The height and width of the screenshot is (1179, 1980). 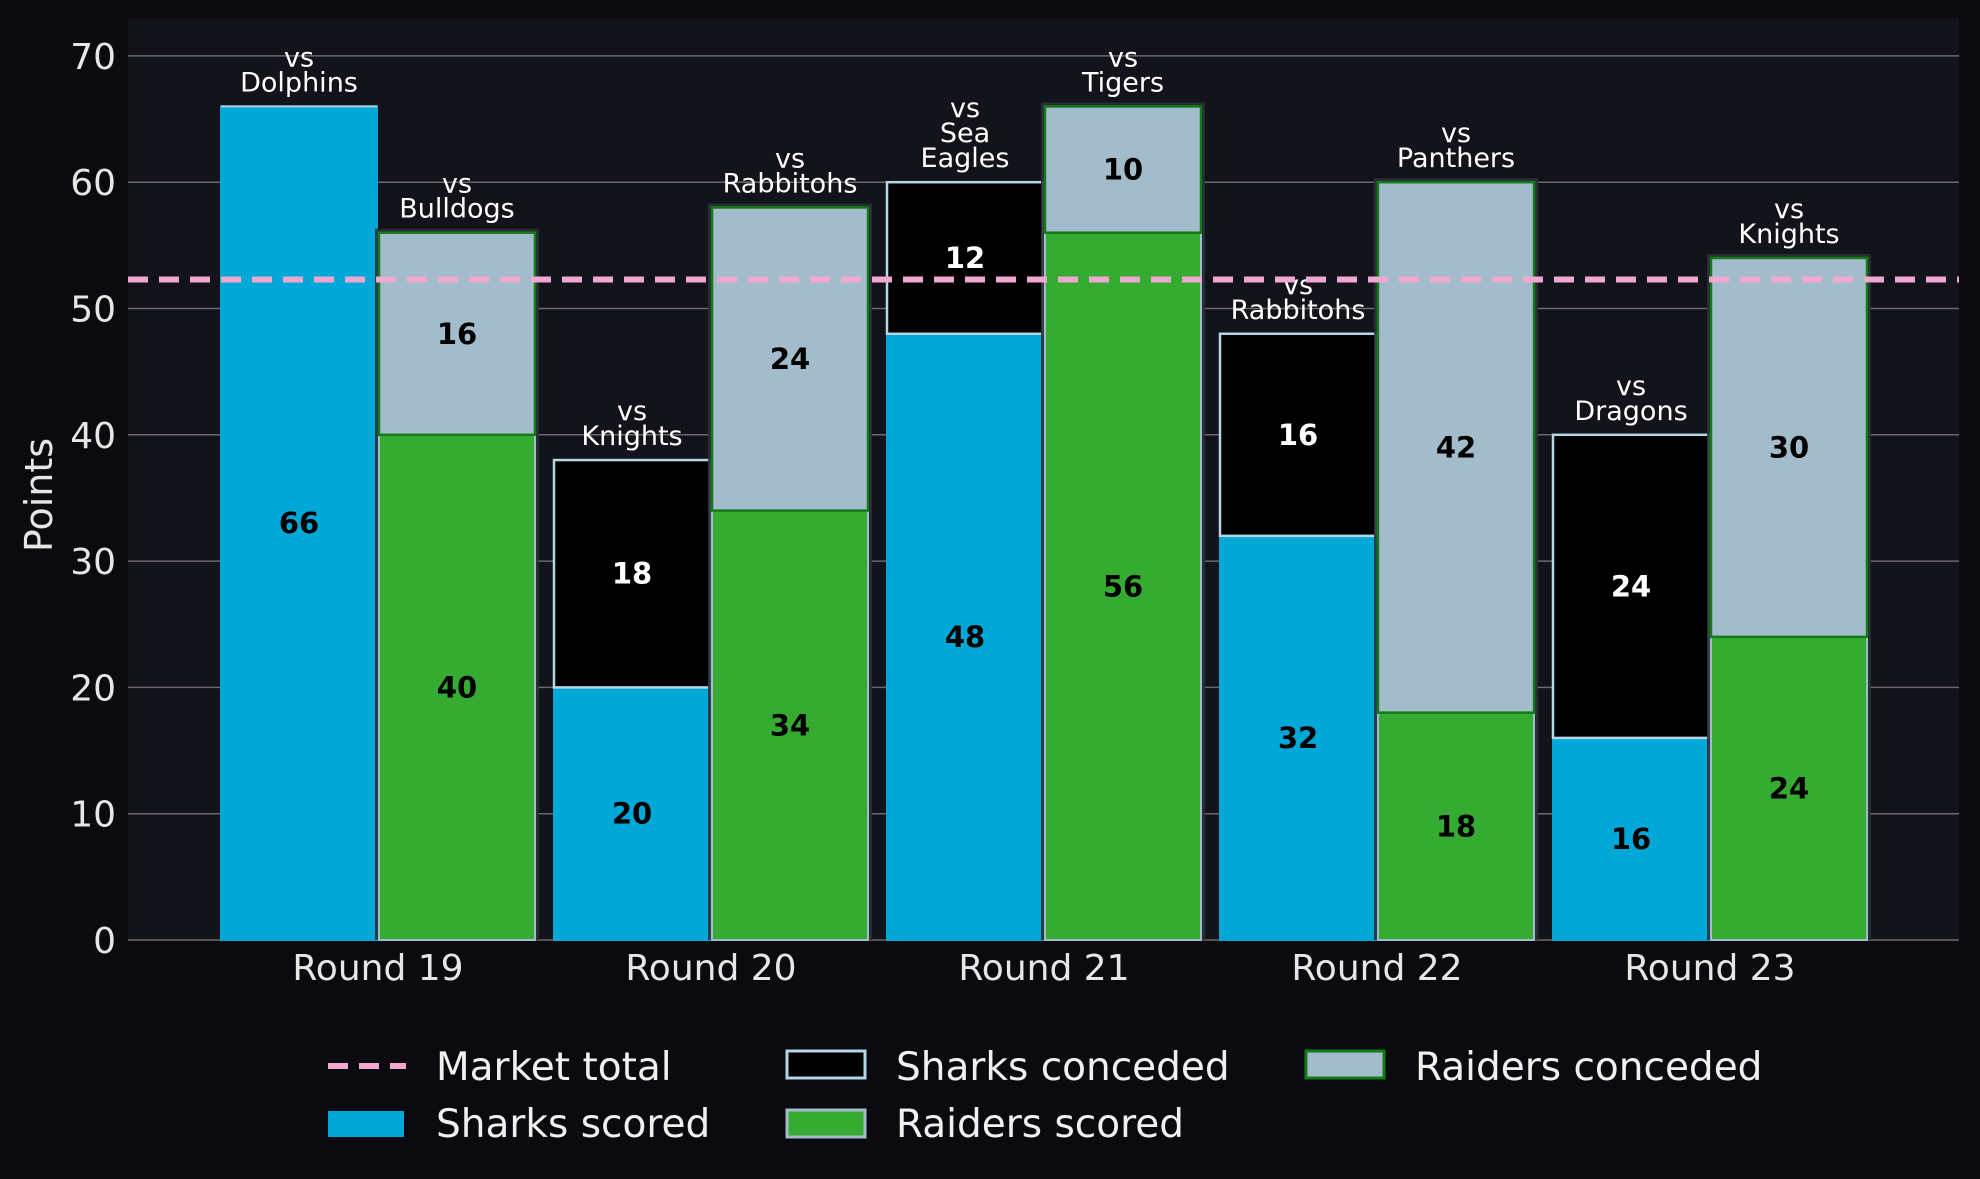 I want to click on raiders-scored-label-2: 34, so click(x=790, y=725).